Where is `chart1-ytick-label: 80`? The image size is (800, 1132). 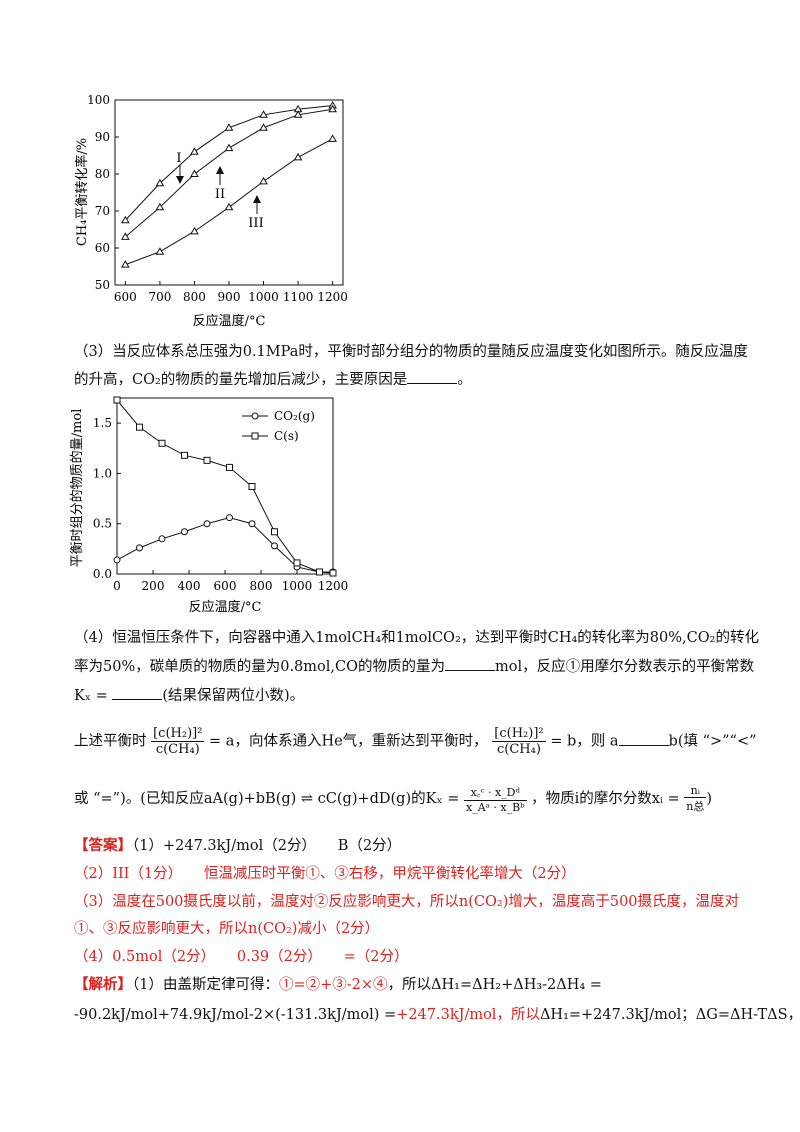 chart1-ytick-label: 80 is located at coordinates (102, 174).